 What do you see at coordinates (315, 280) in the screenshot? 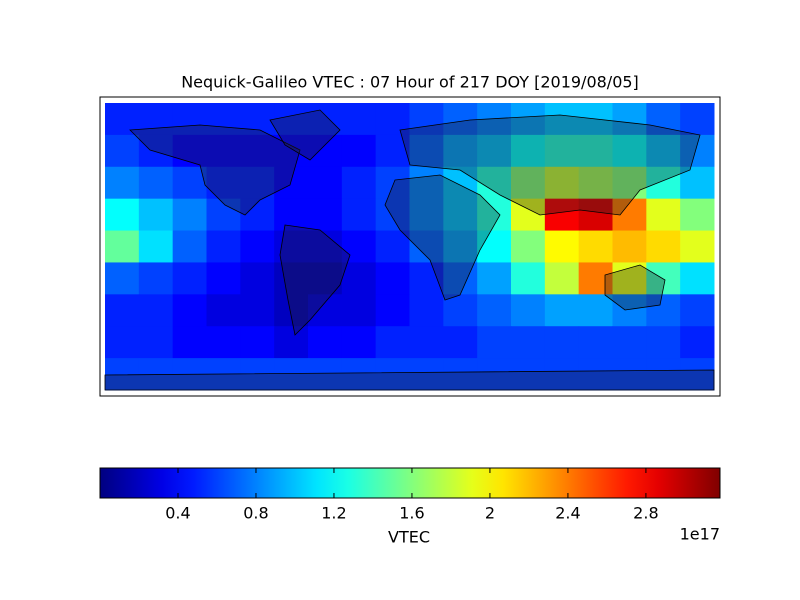
I see `south-america` at bounding box center [315, 280].